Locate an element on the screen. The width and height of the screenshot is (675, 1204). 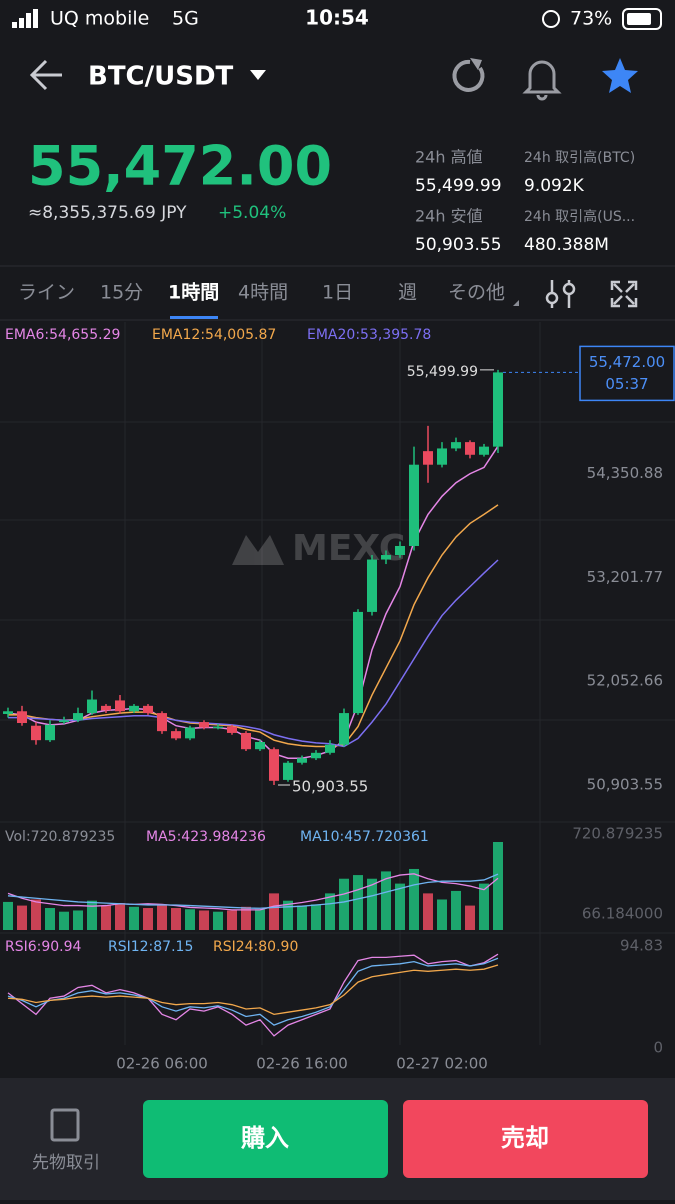
refresh-button is located at coordinates (468, 75).